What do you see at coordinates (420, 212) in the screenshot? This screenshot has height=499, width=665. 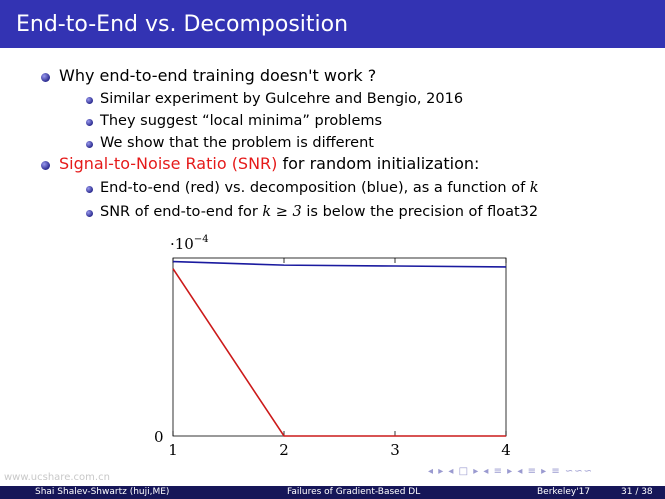 I see `sub-bullet-2-2-post: is below the precision of float32` at bounding box center [420, 212].